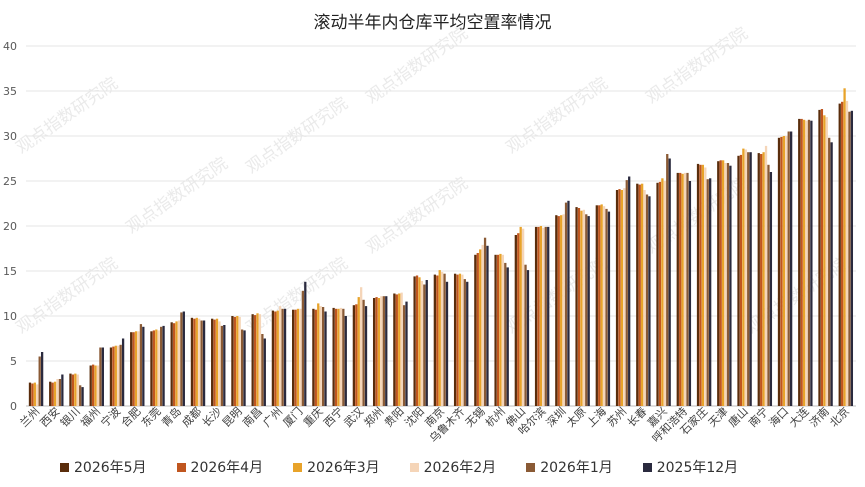  Describe the element at coordinates (170, 416) in the screenshot. I see `x-tick-label: 青岛` at that location.